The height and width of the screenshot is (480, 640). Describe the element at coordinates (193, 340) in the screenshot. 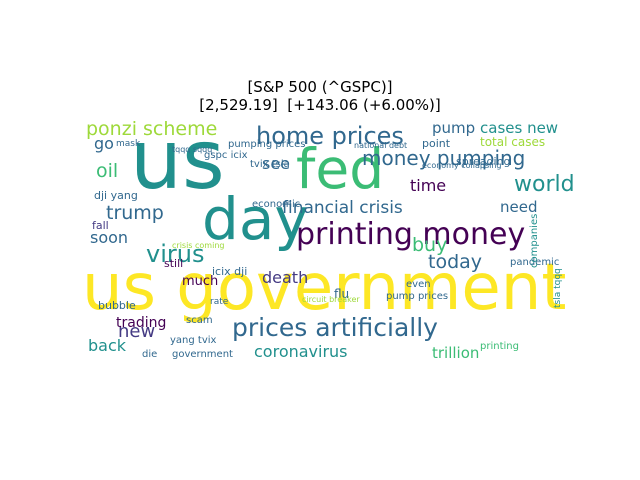

I see `cloud-word: yang tvix` at that location.